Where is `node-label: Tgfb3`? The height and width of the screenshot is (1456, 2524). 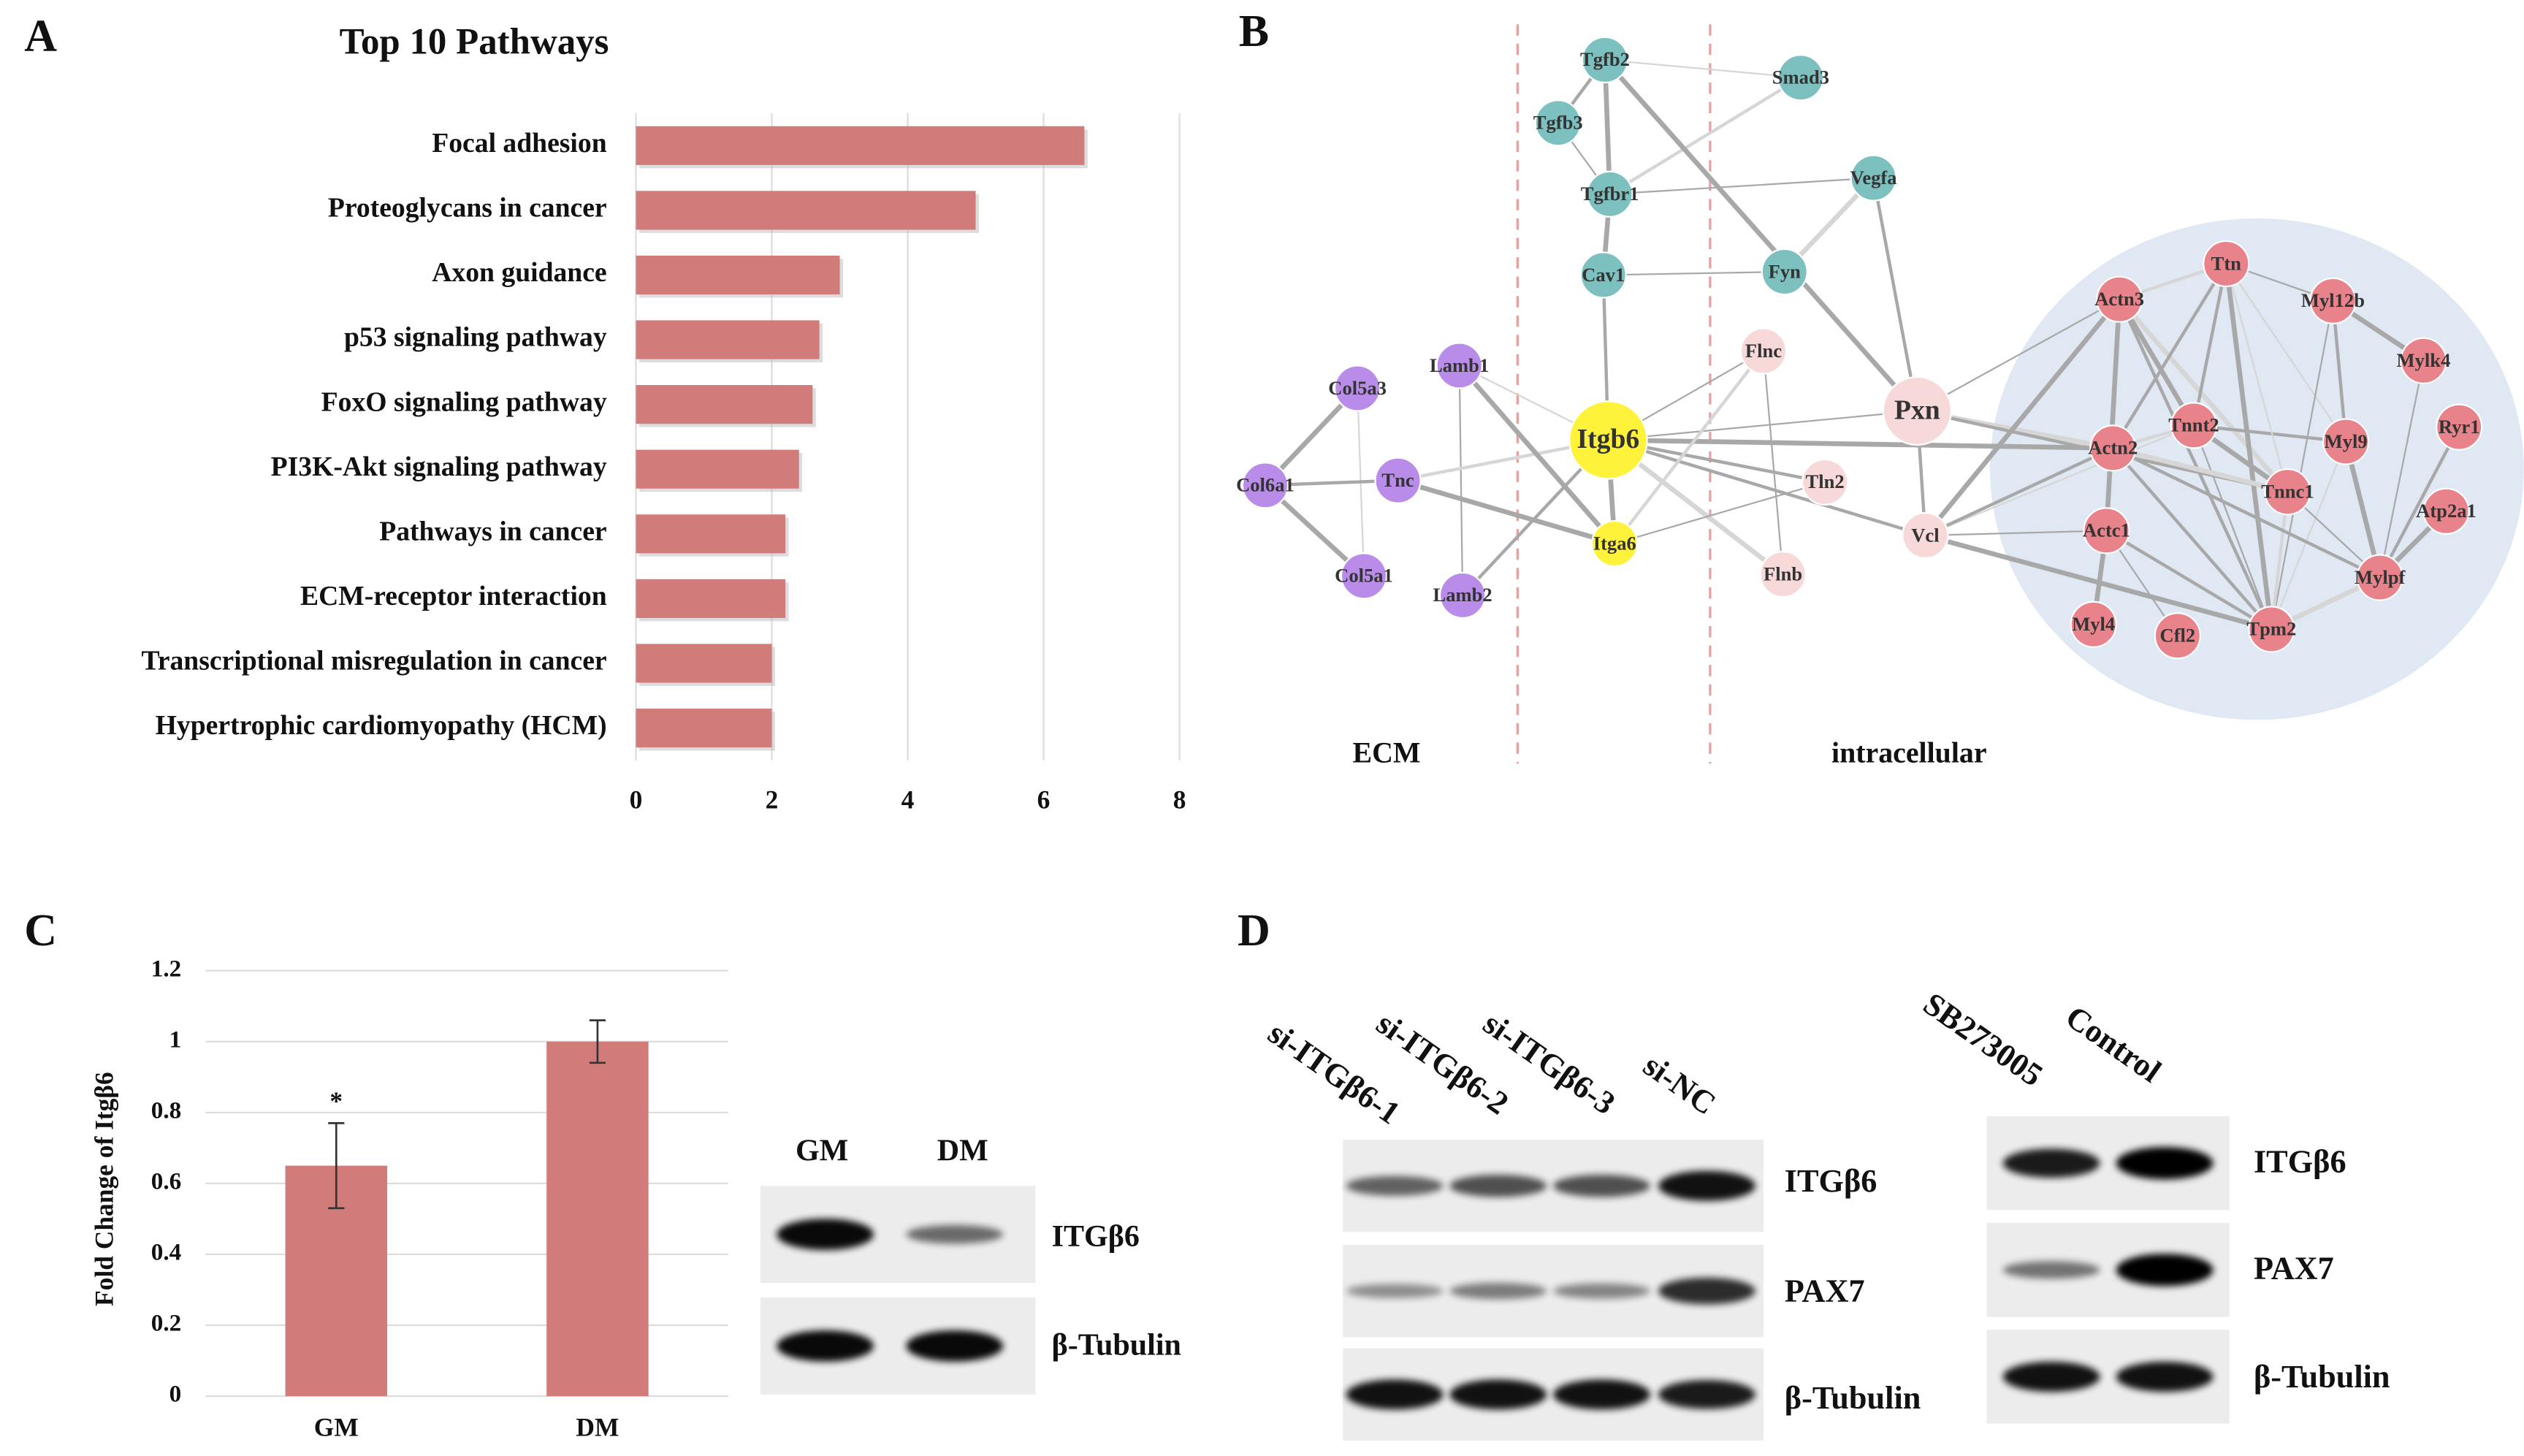 node-label: Tgfb3 is located at coordinates (1558, 123).